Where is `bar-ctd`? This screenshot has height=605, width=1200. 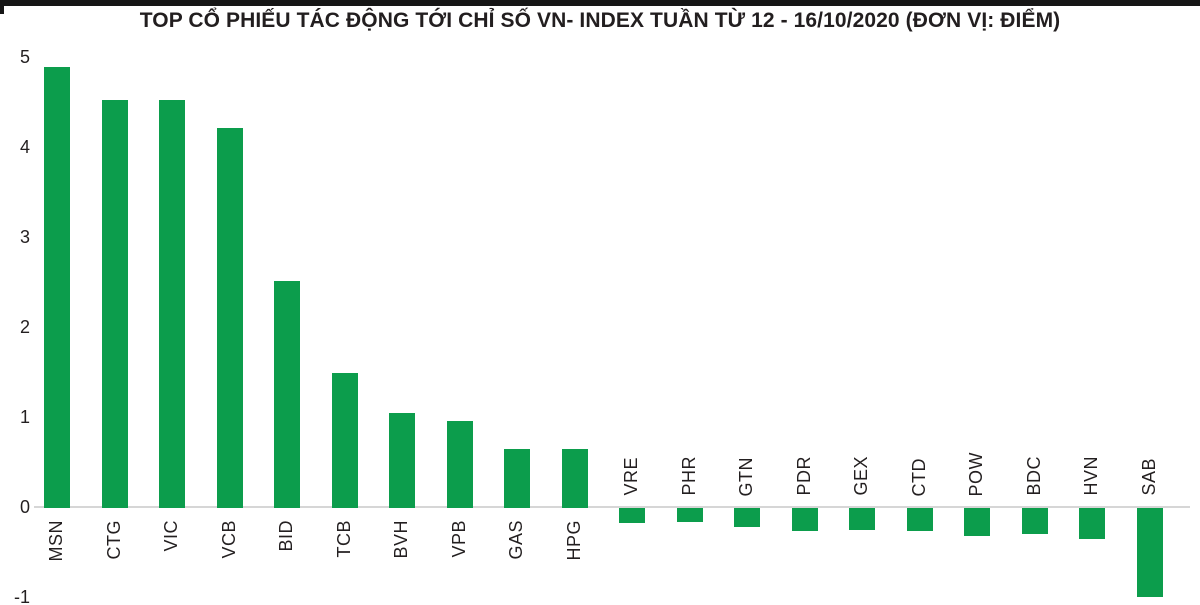
bar-ctd is located at coordinates (920, 519).